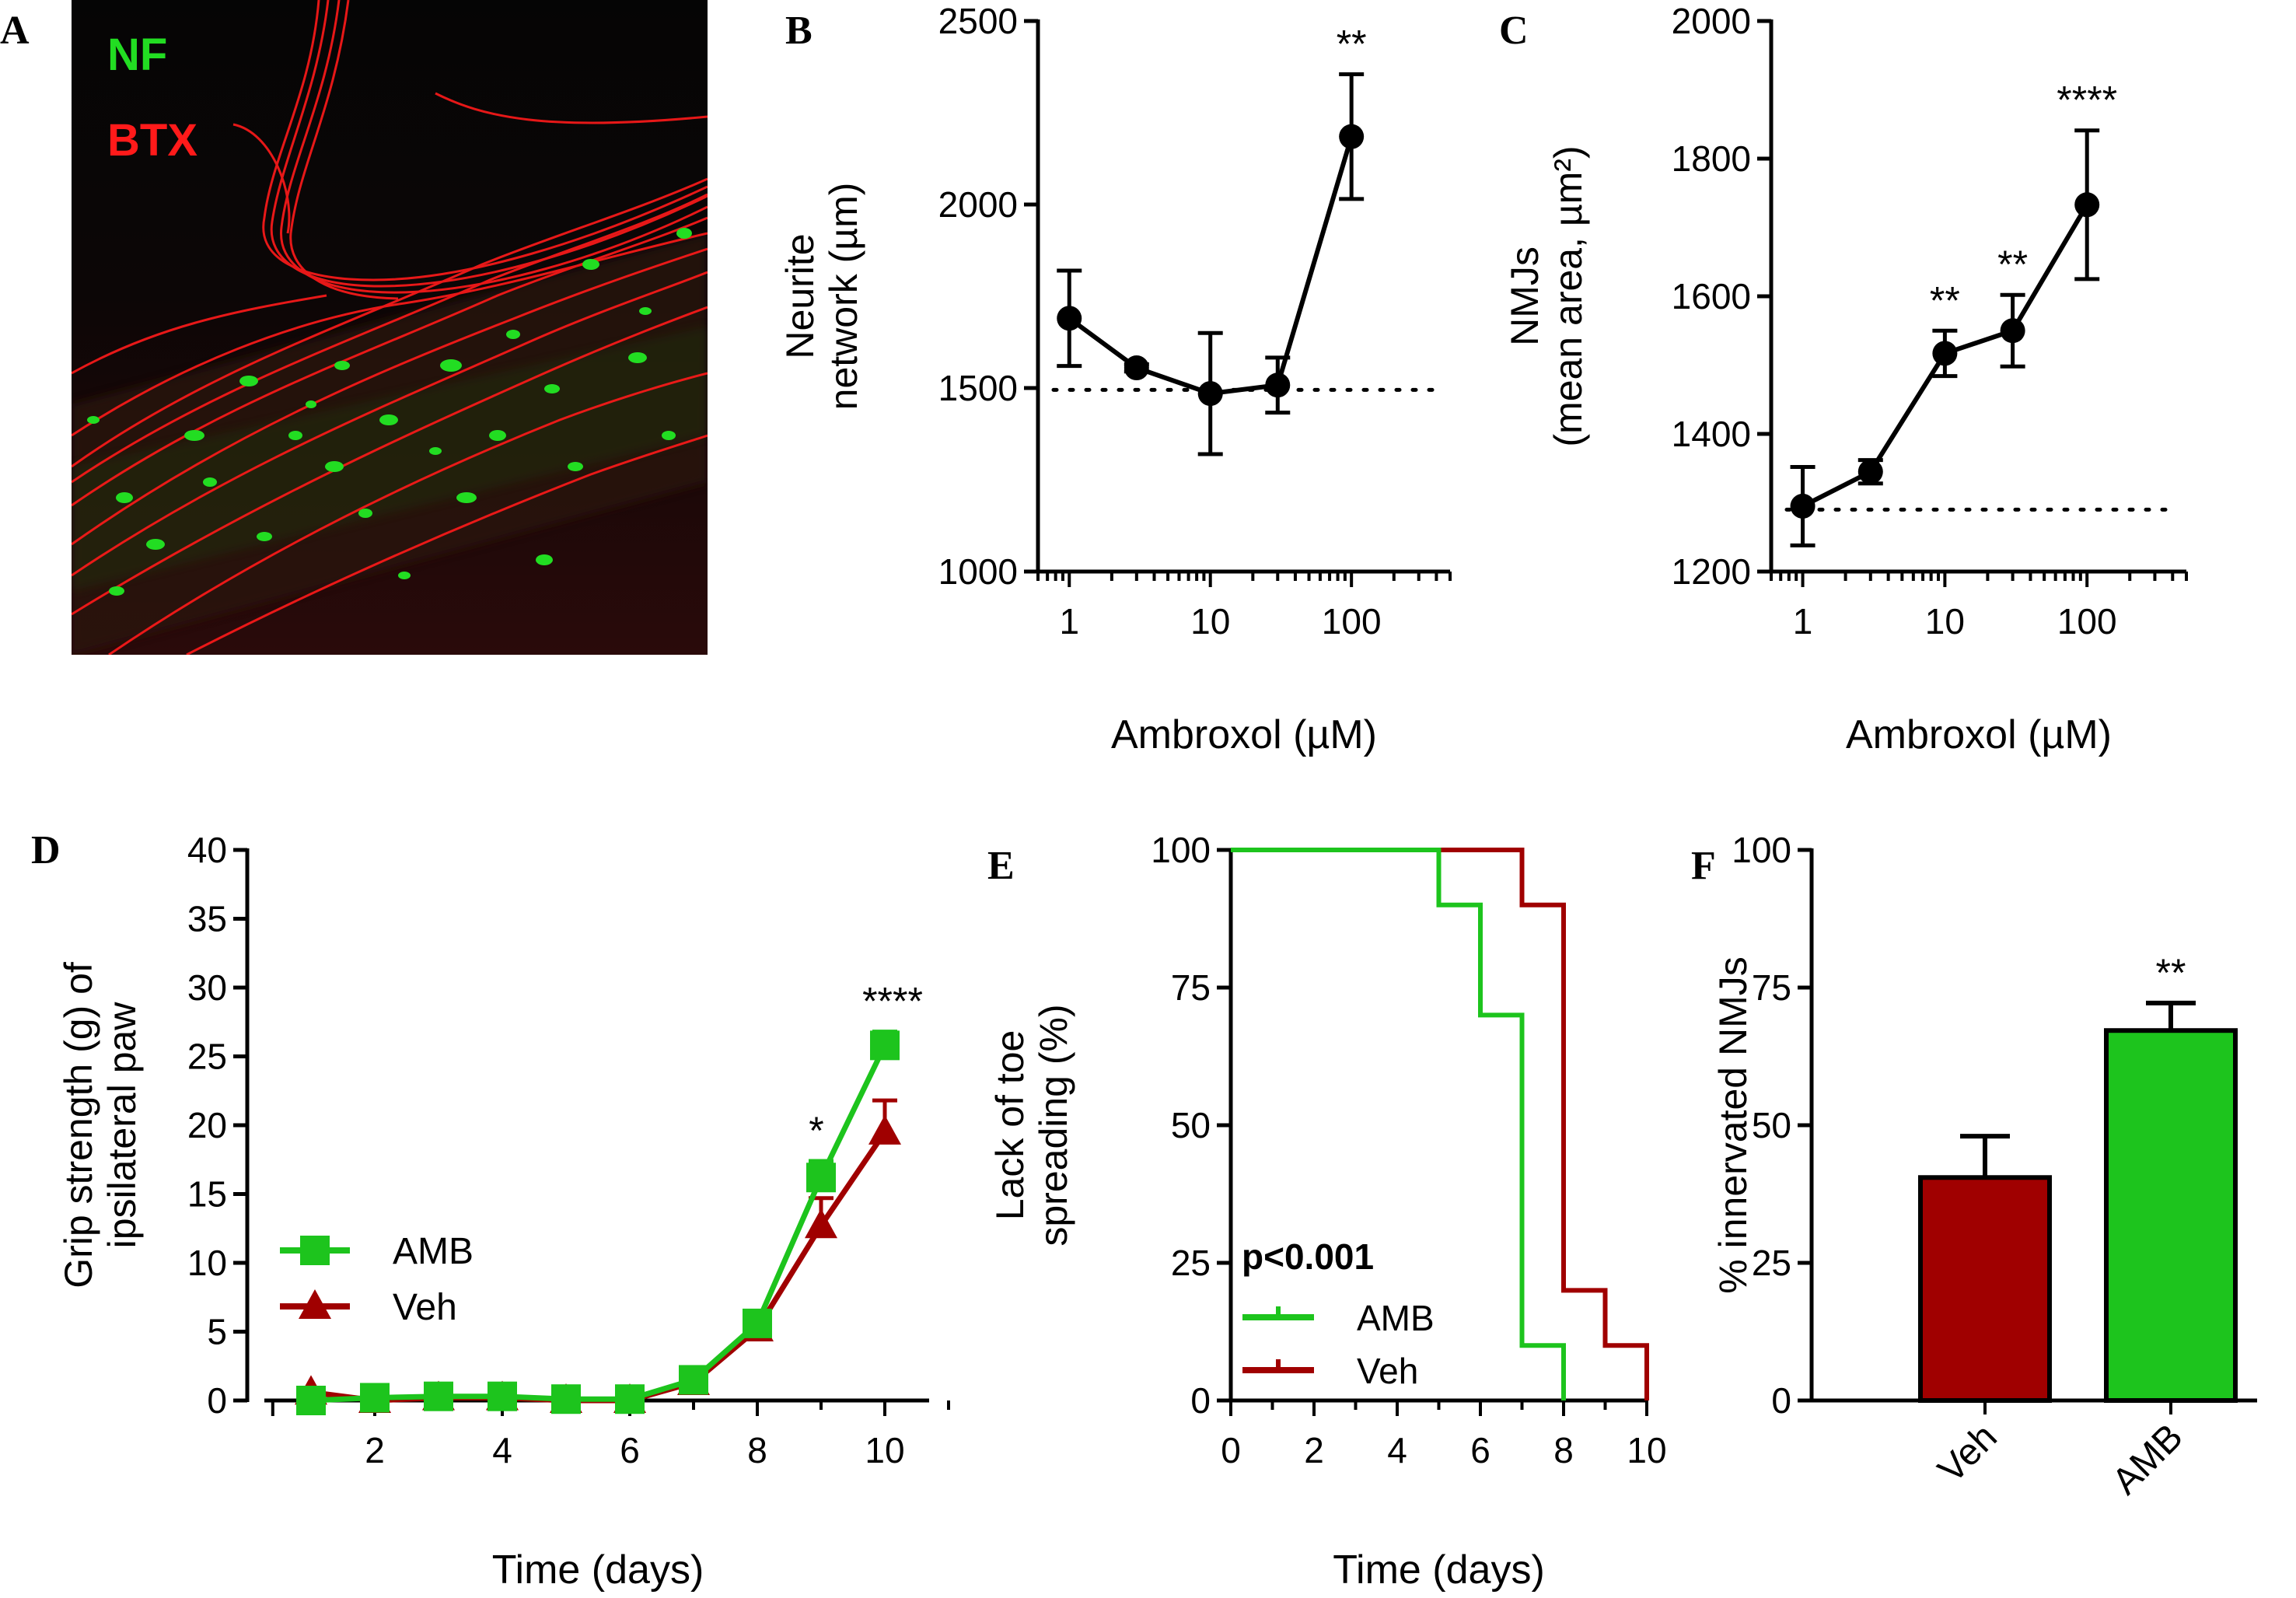  Describe the element at coordinates (315, 1250) in the screenshot. I see `legend-marker-square` at that location.